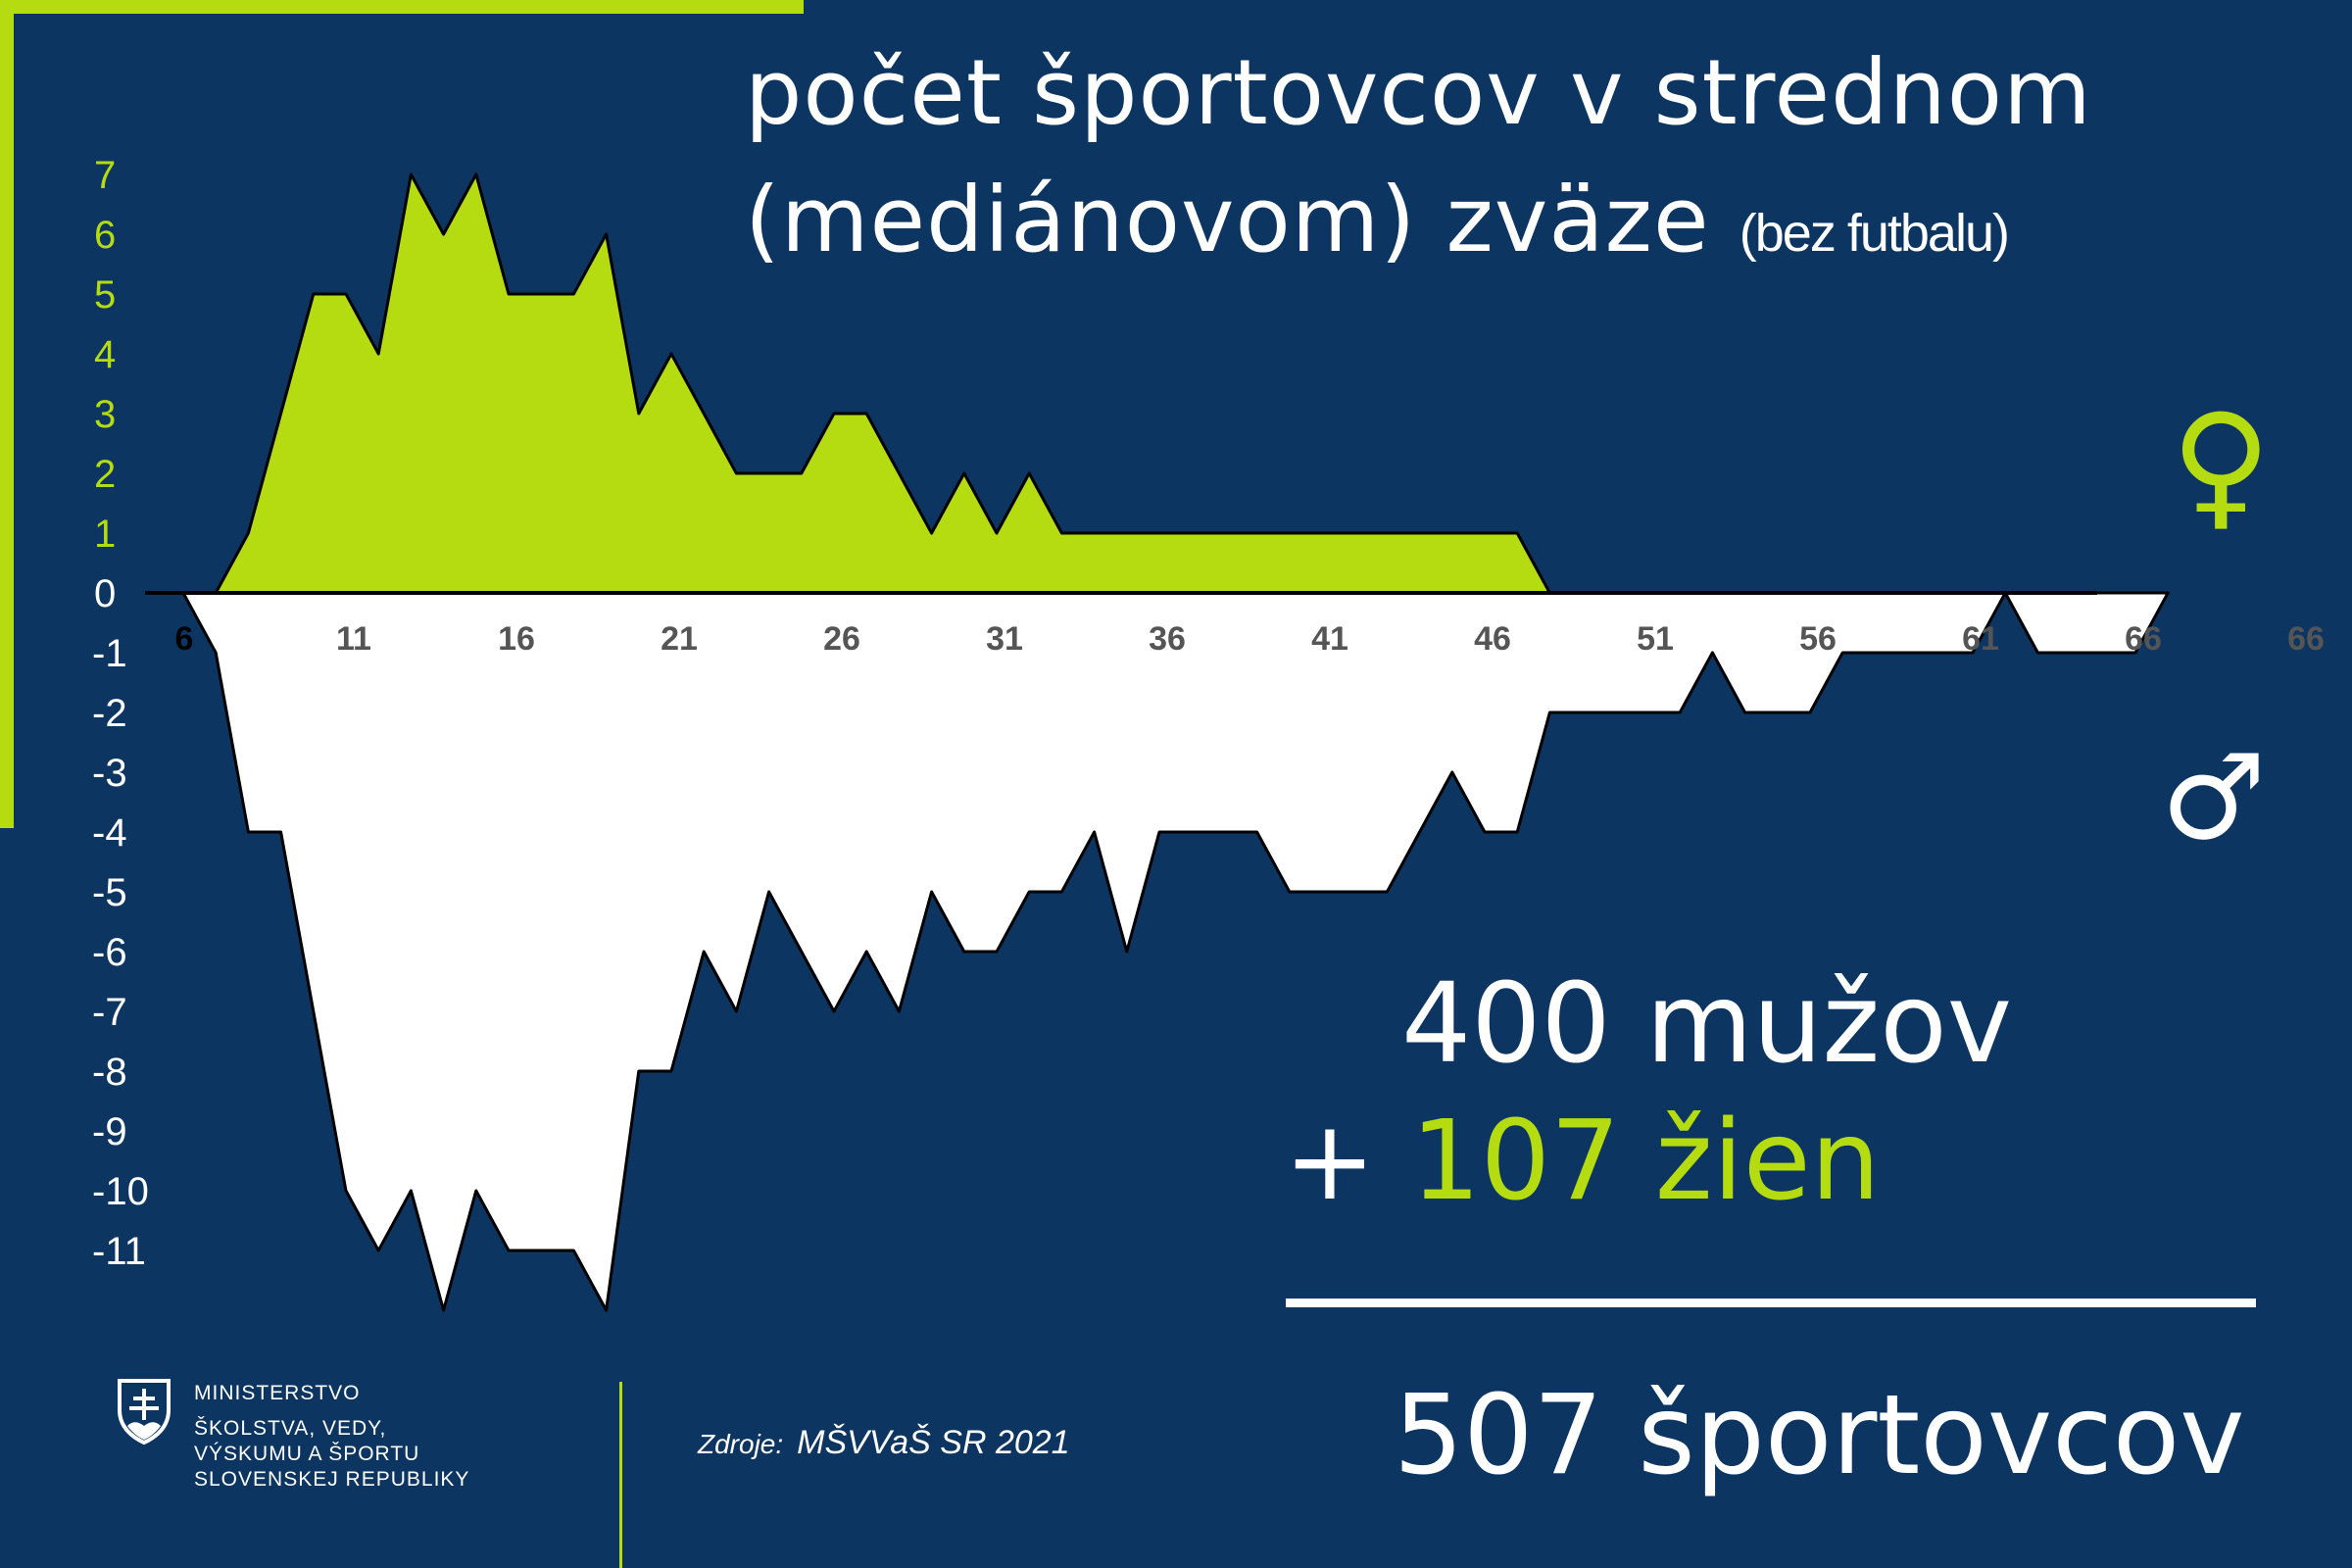 The height and width of the screenshot is (1568, 2352). I want to click on y-tick-label: -4, so click(109, 833).